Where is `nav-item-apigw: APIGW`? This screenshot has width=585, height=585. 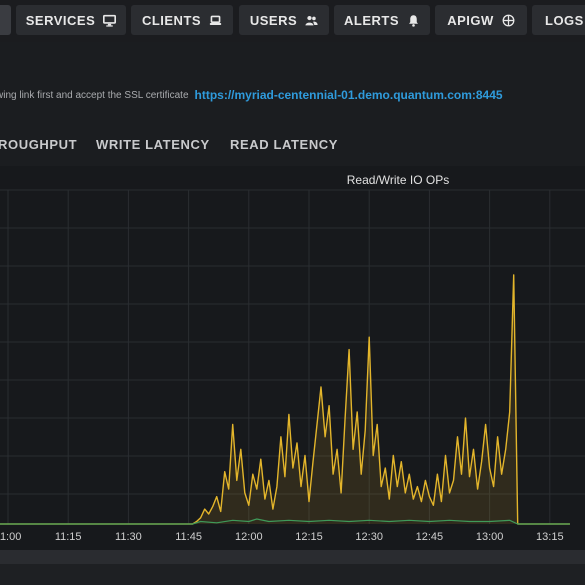 nav-item-apigw: APIGW is located at coordinates (481, 20).